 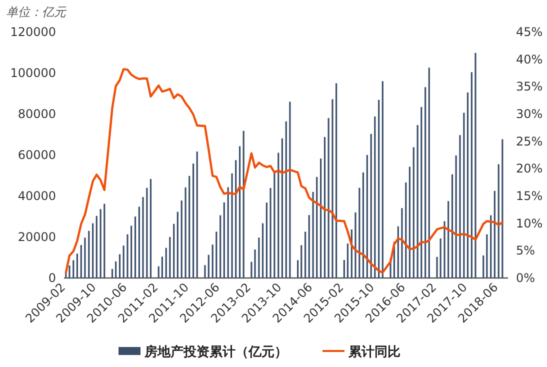 I want to click on y-tick-label: 100000, so click(x=33, y=73).